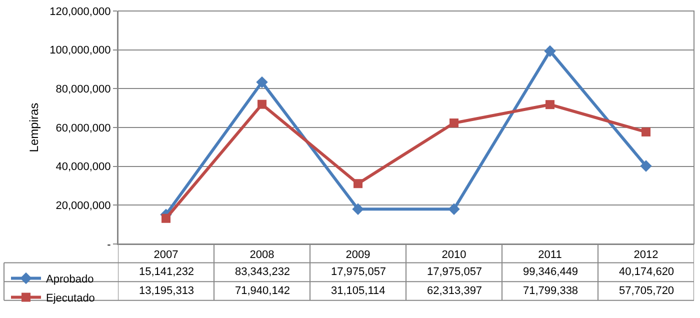  Describe the element at coordinates (80, 50) in the screenshot. I see `y-tick-label: 100,000,000` at that location.